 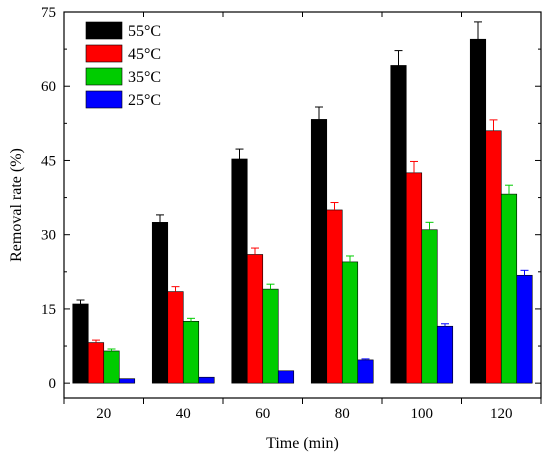 I want to click on legend-label: 25°C, so click(x=144, y=100).